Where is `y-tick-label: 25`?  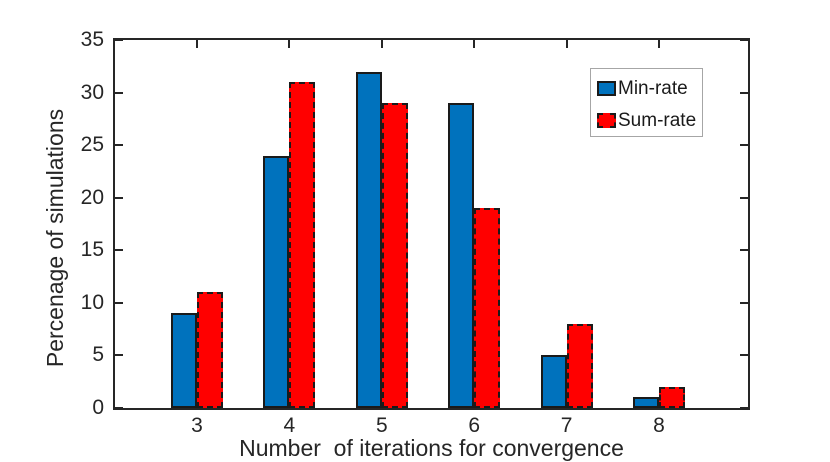 y-tick-label: 25 is located at coordinates (92, 145).